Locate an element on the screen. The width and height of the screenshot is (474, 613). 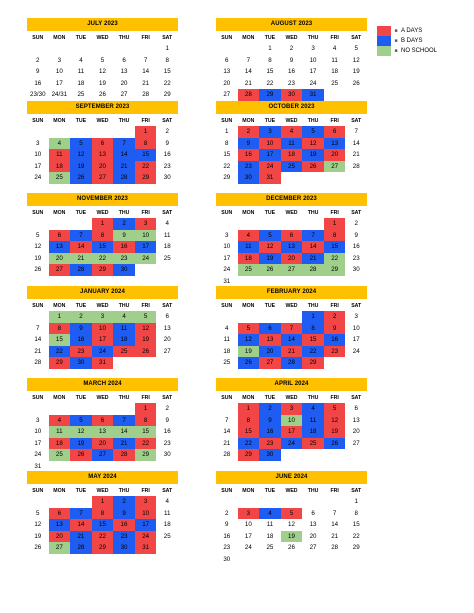
month-title: SEPTEMBER 2023 is located at coordinates (102, 107).